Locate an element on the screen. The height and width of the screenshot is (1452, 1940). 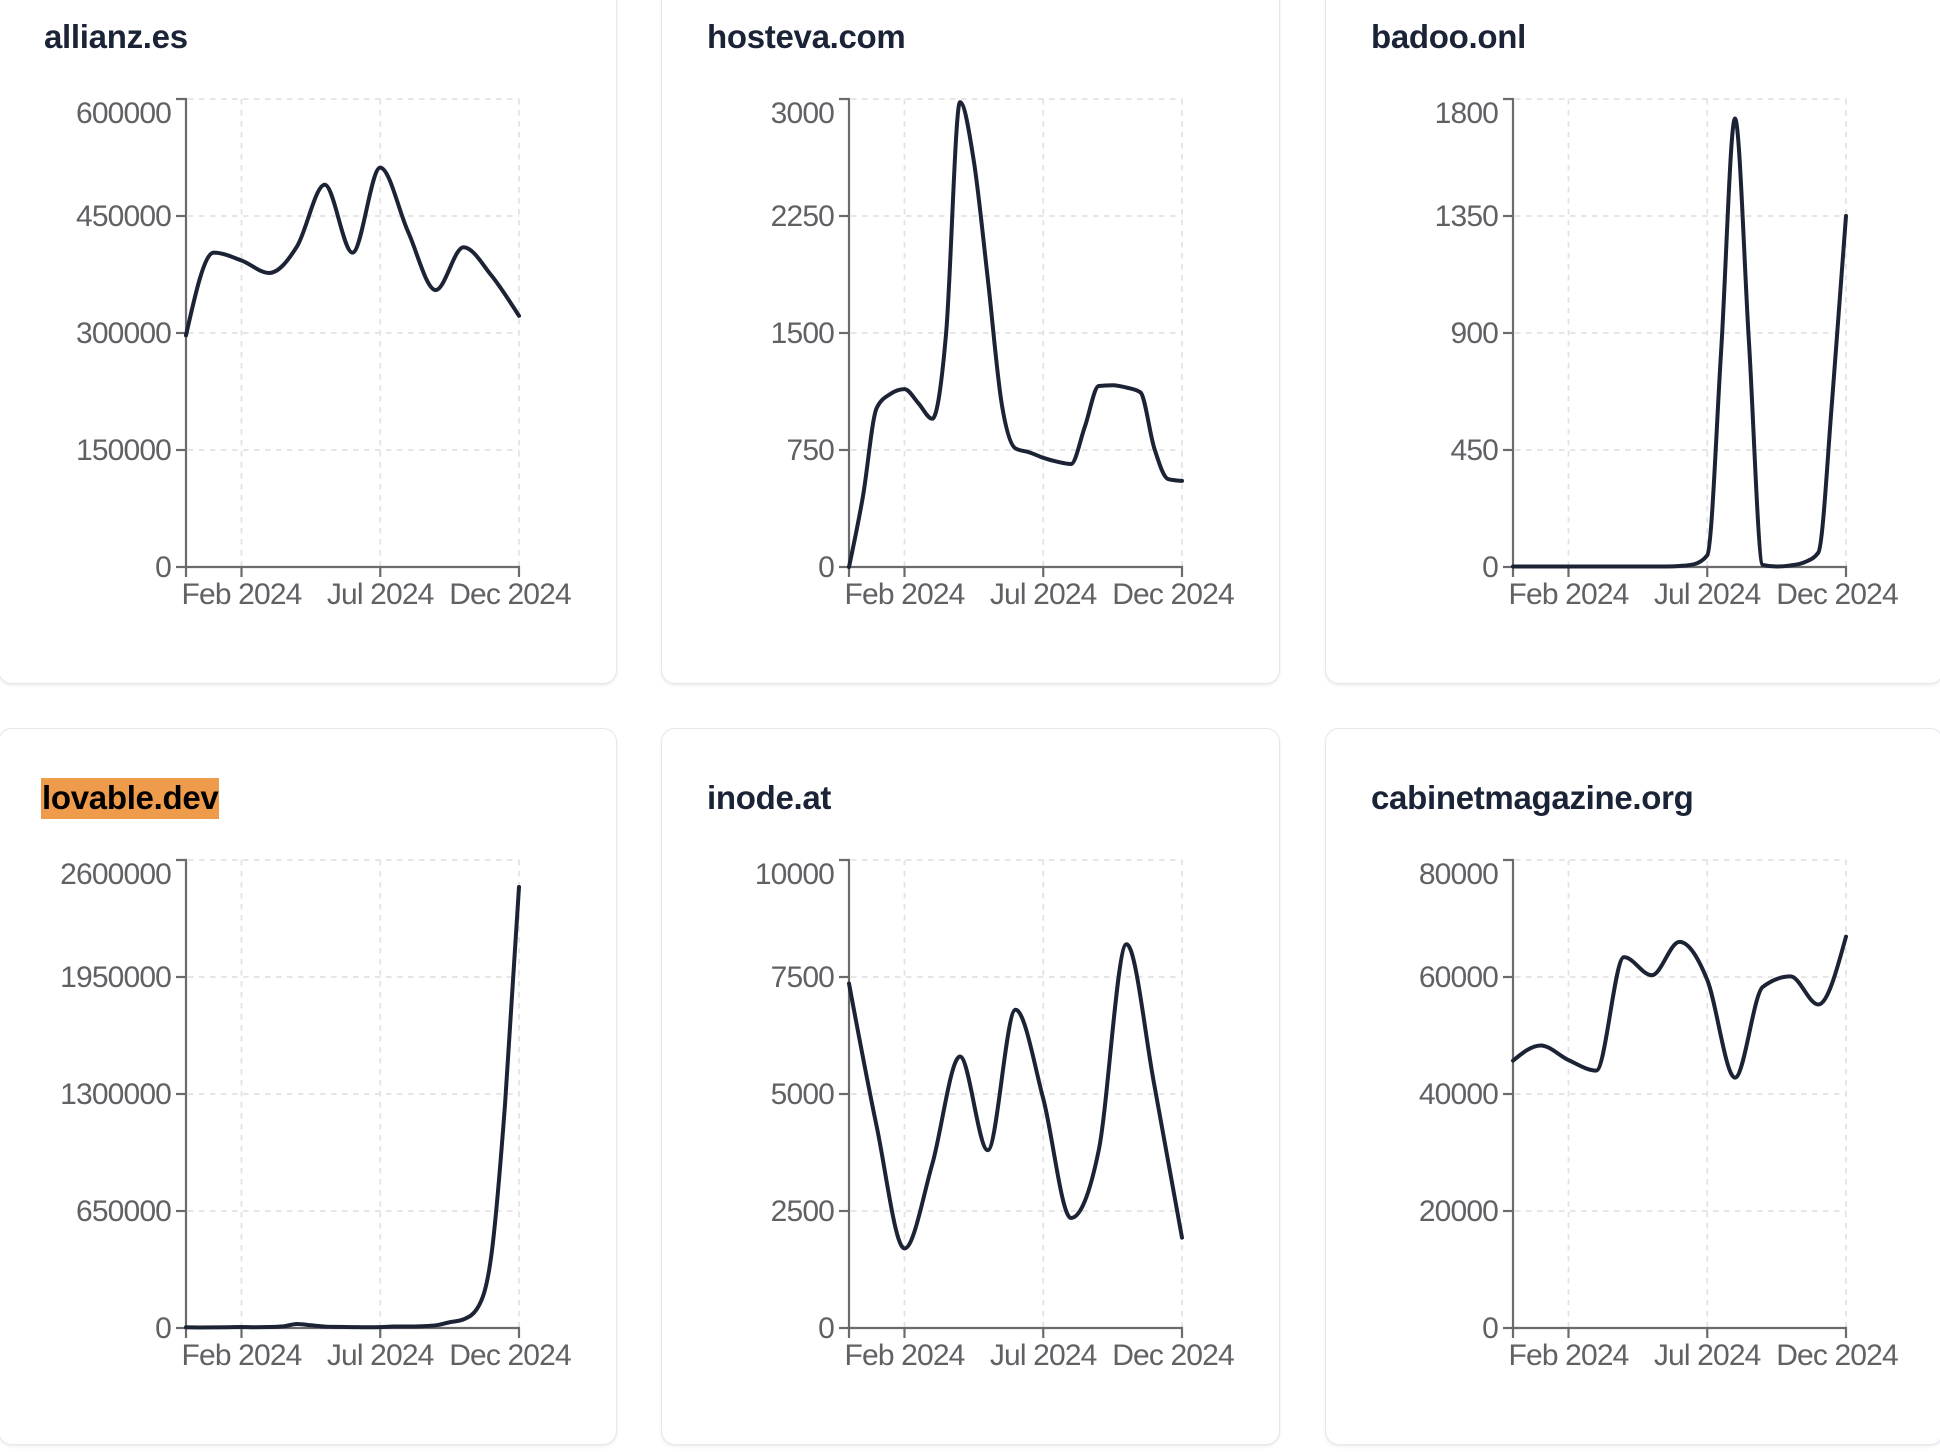
svg-text: 1300000 is located at coordinates (115, 1094).